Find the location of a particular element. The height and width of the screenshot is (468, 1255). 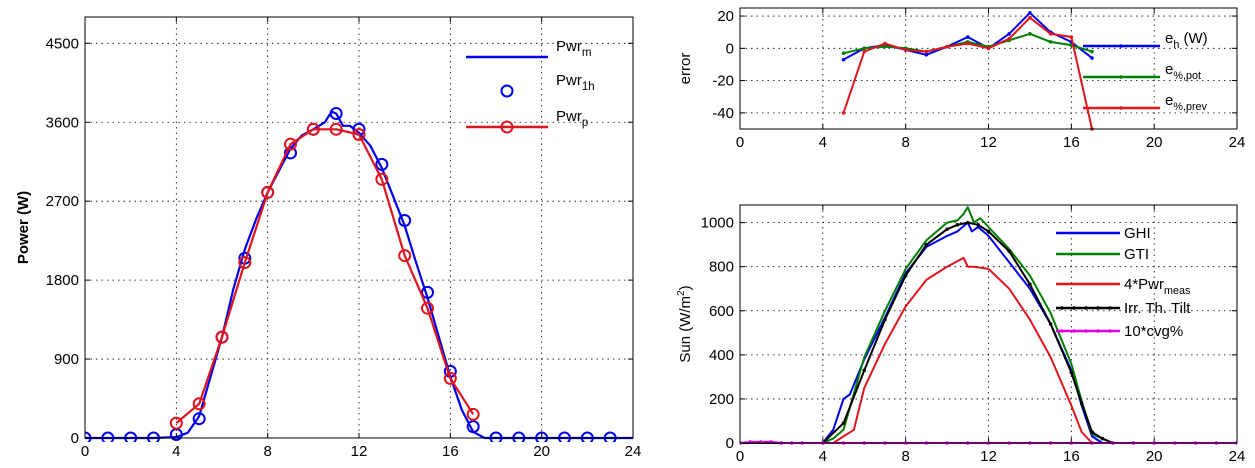

legend-label: e%,prev is located at coordinates (1186, 102).